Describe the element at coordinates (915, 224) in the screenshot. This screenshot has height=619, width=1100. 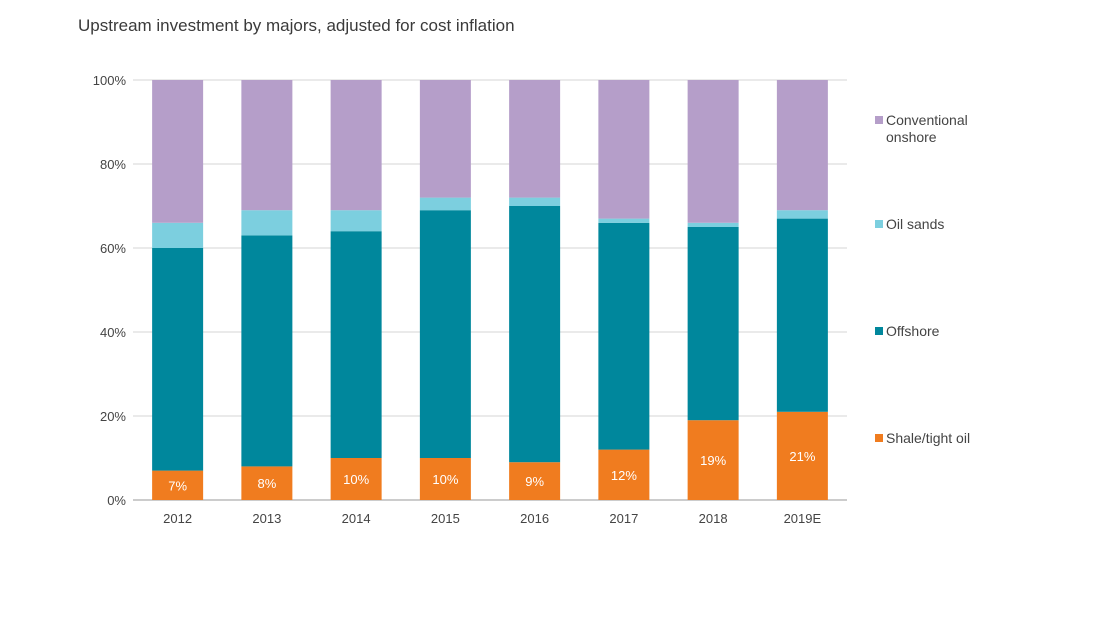
I see `legend-label: Oil sands` at that location.